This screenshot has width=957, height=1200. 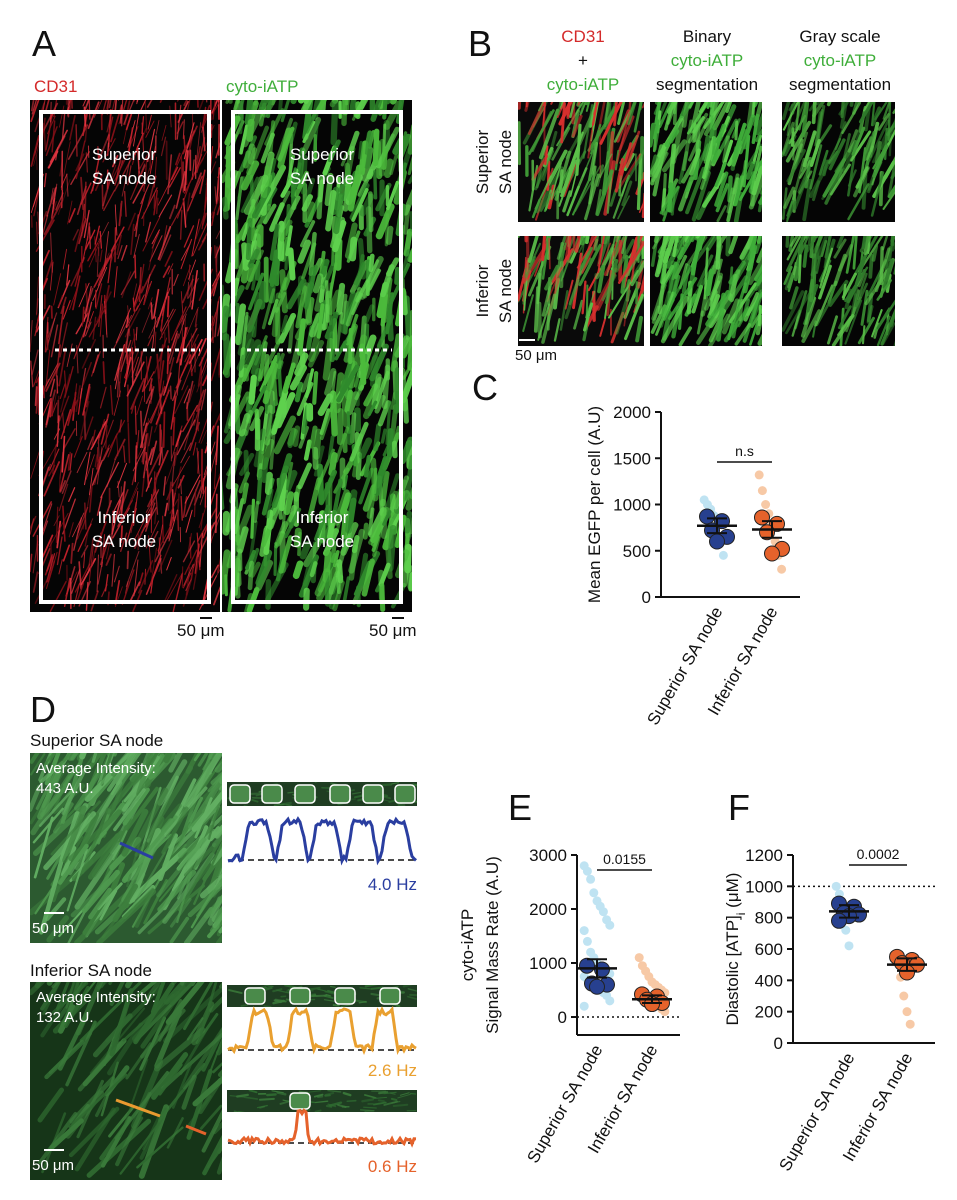 I want to click on cell-outline, so click(x=240, y=794).